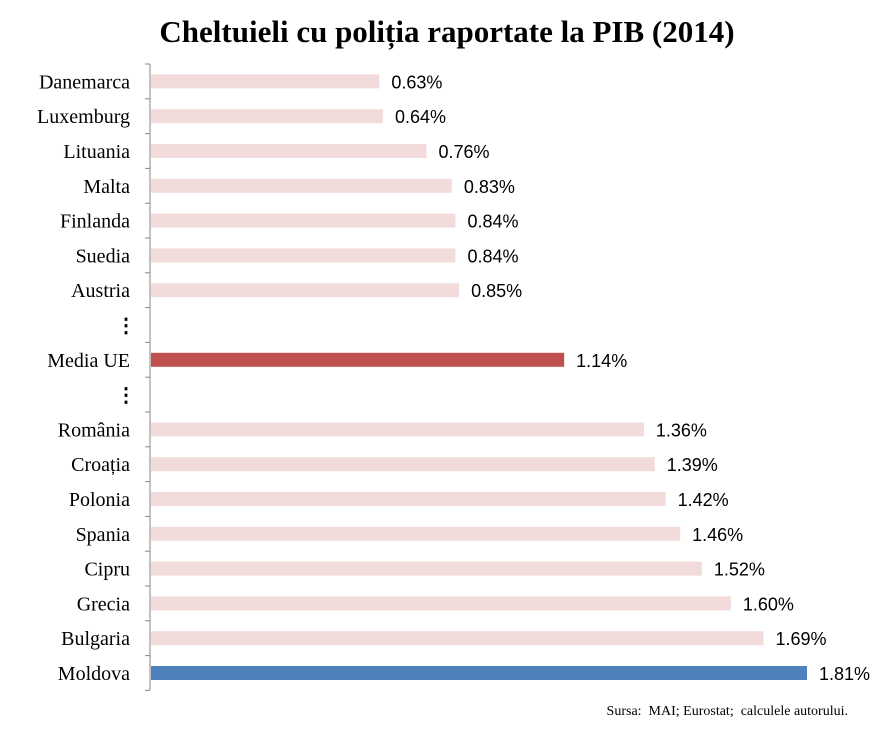 The width and height of the screenshot is (894, 732). Describe the element at coordinates (492, 222) in the screenshot. I see `value-label-finlanda: 0.84%` at that location.